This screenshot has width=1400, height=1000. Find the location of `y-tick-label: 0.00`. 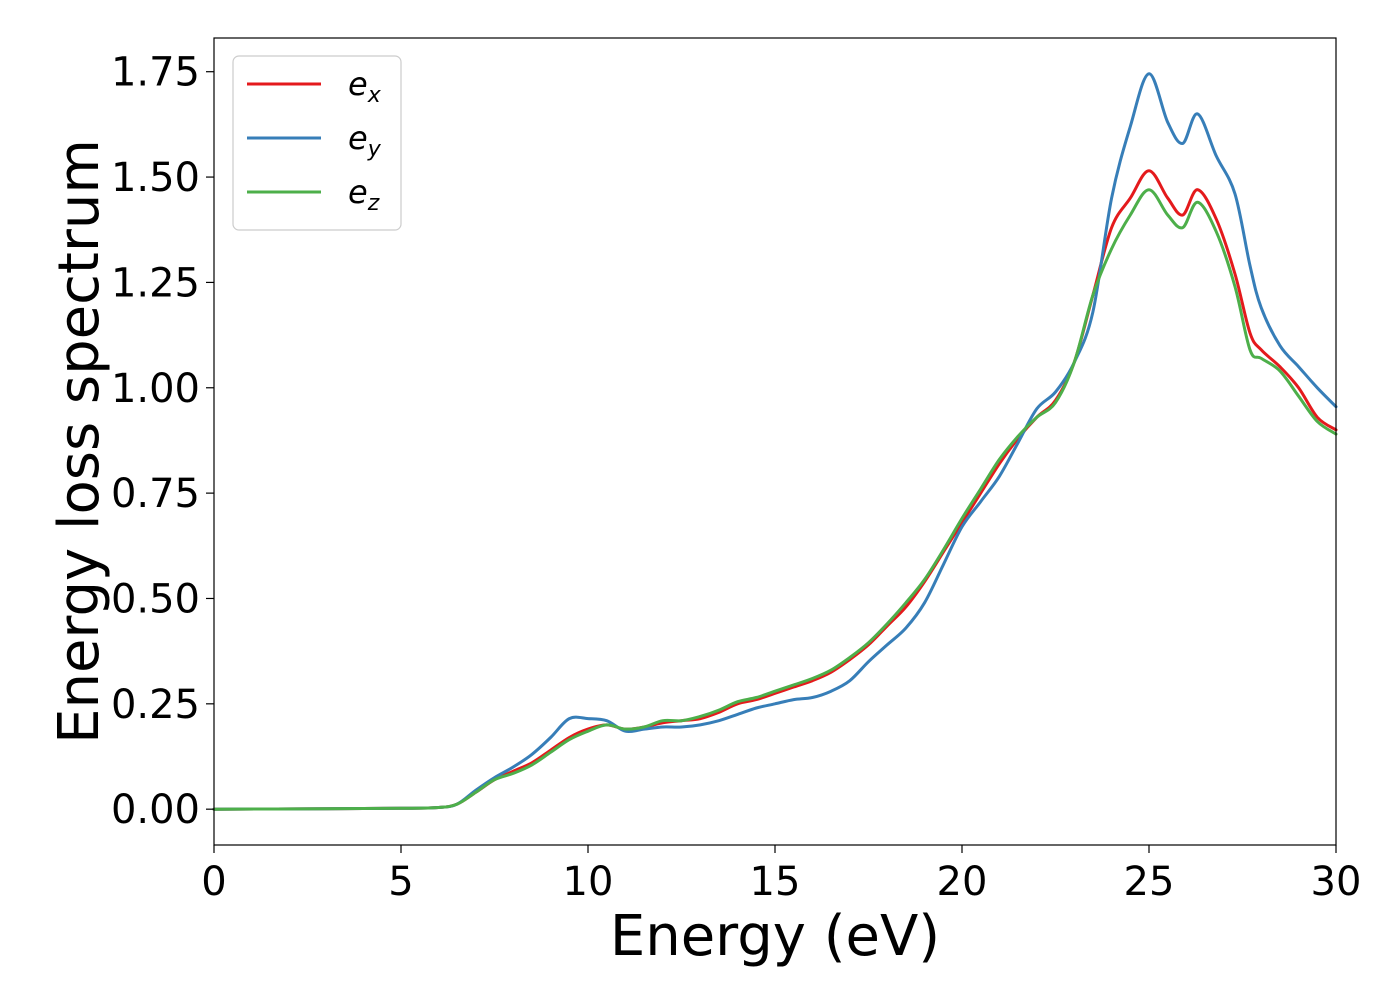

y-tick-label: 0.00 is located at coordinates (155, 810).